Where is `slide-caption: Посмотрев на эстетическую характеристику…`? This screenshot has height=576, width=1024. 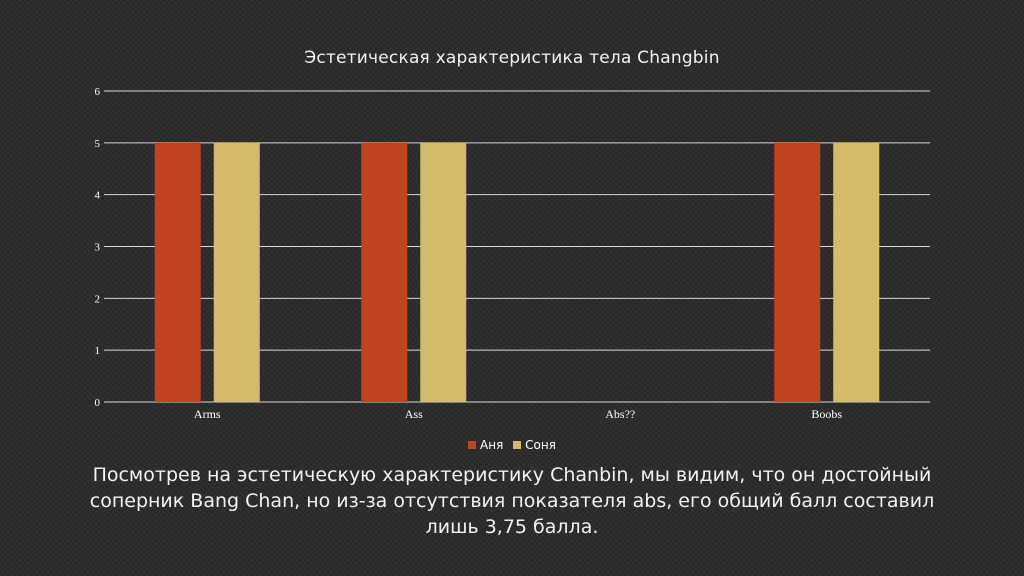 slide-caption: Посмотрев на эстетическую характеристику… is located at coordinates (512, 501).